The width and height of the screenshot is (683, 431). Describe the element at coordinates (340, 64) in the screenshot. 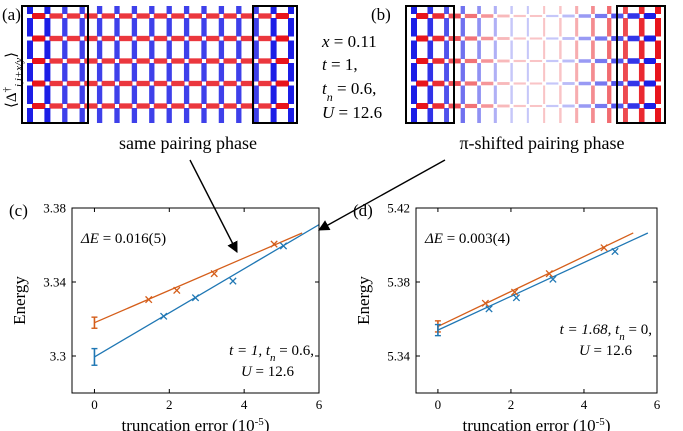

I see `parameter-1: t = 1,` at that location.